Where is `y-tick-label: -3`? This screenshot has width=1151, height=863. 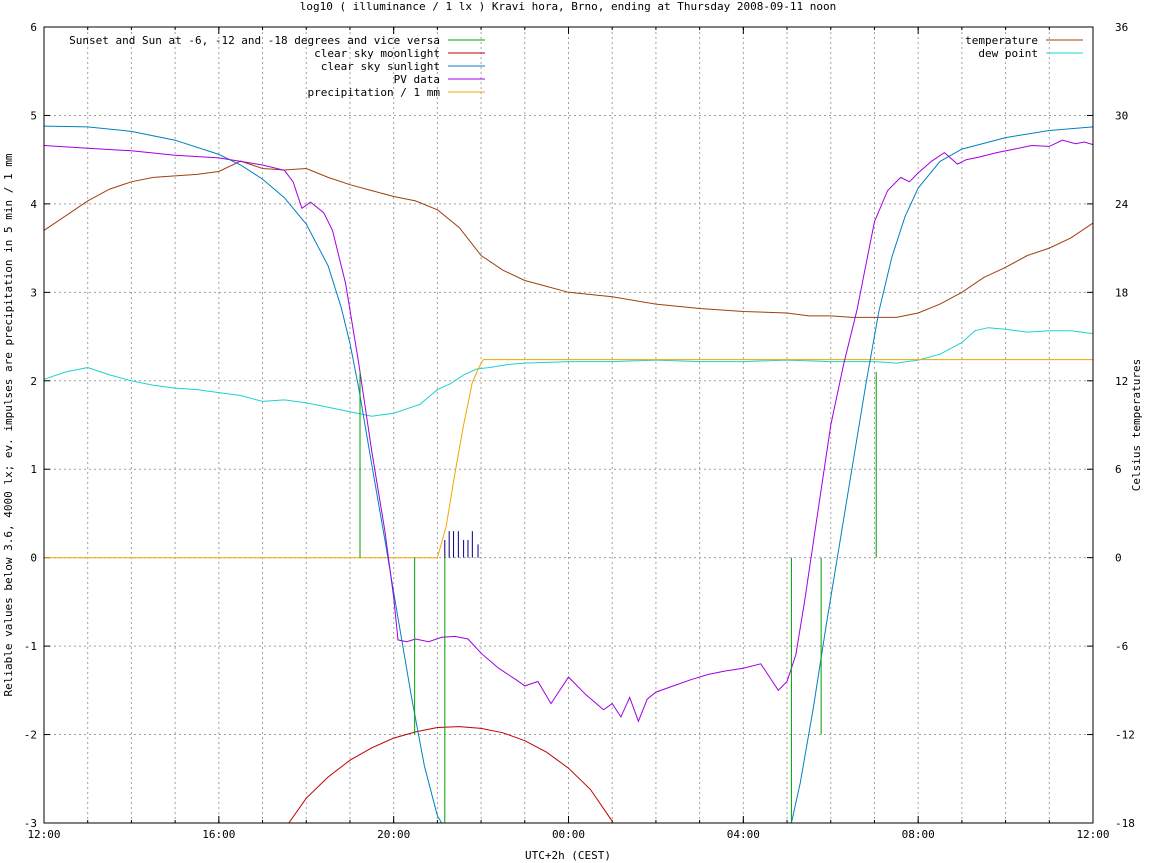
y-tick-label: -3 is located at coordinates (30, 823).